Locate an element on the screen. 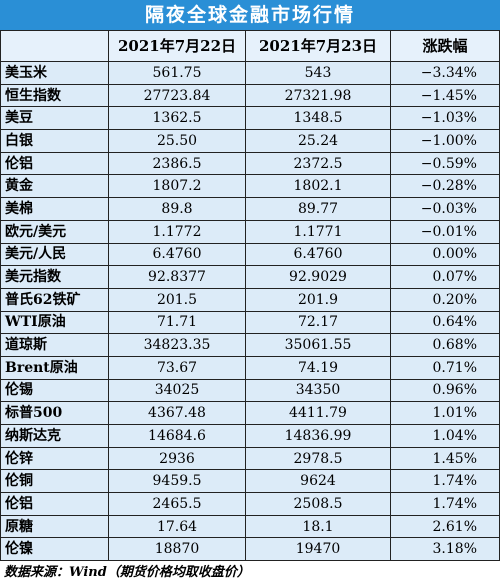 This screenshot has height=586, width=500. value-cell: 14684.6 is located at coordinates (177, 436).